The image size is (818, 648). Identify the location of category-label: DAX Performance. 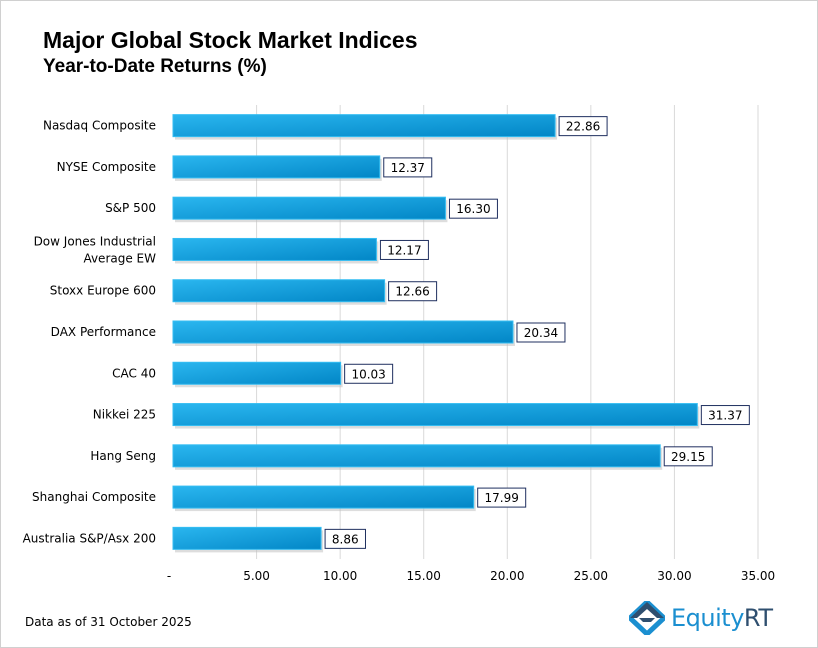
(103, 332).